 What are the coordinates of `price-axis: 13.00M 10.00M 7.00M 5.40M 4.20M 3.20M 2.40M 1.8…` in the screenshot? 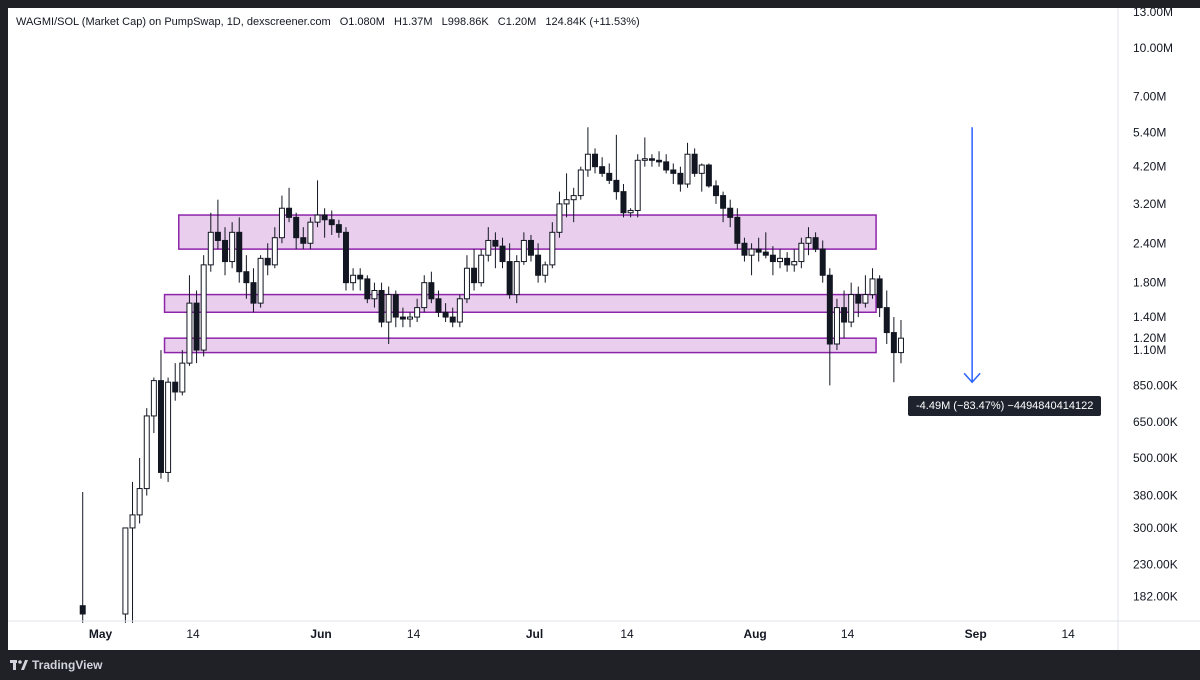 It's located at (1155, 305).